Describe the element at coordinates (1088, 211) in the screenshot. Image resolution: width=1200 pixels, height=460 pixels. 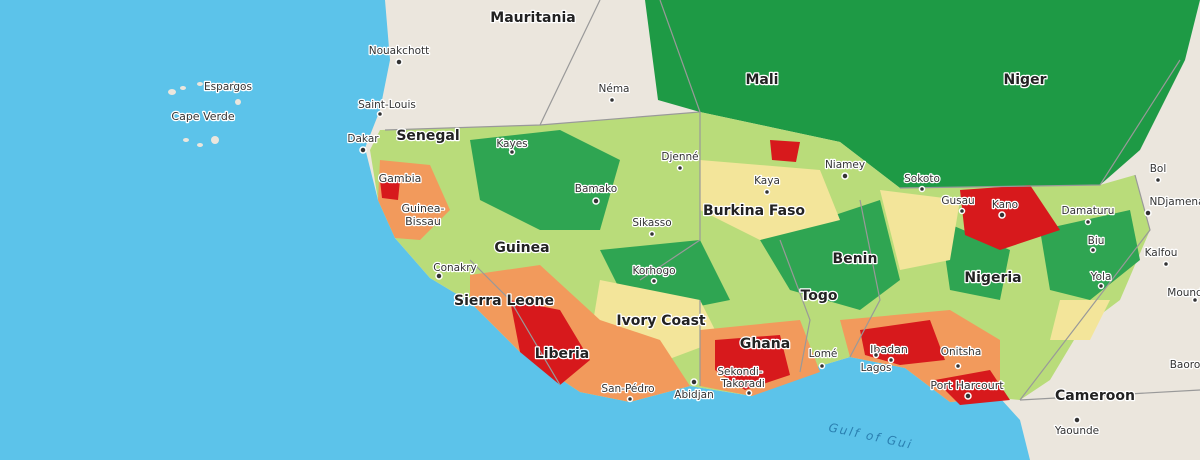
I see `city-label: Damaturu` at that location.